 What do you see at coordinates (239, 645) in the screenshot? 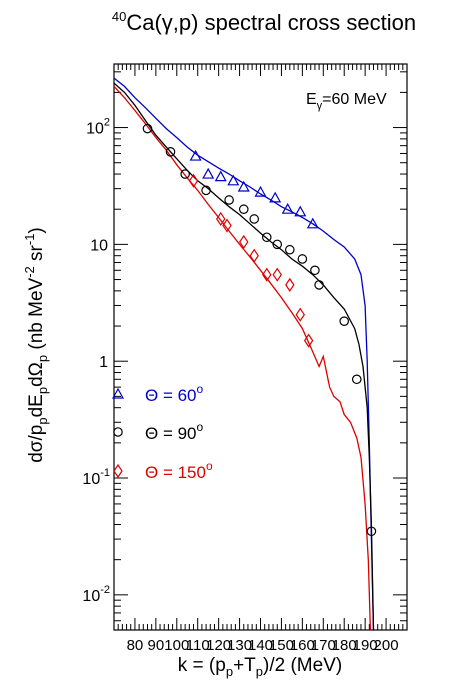
I see `x-tick-label: 130` at bounding box center [239, 645].